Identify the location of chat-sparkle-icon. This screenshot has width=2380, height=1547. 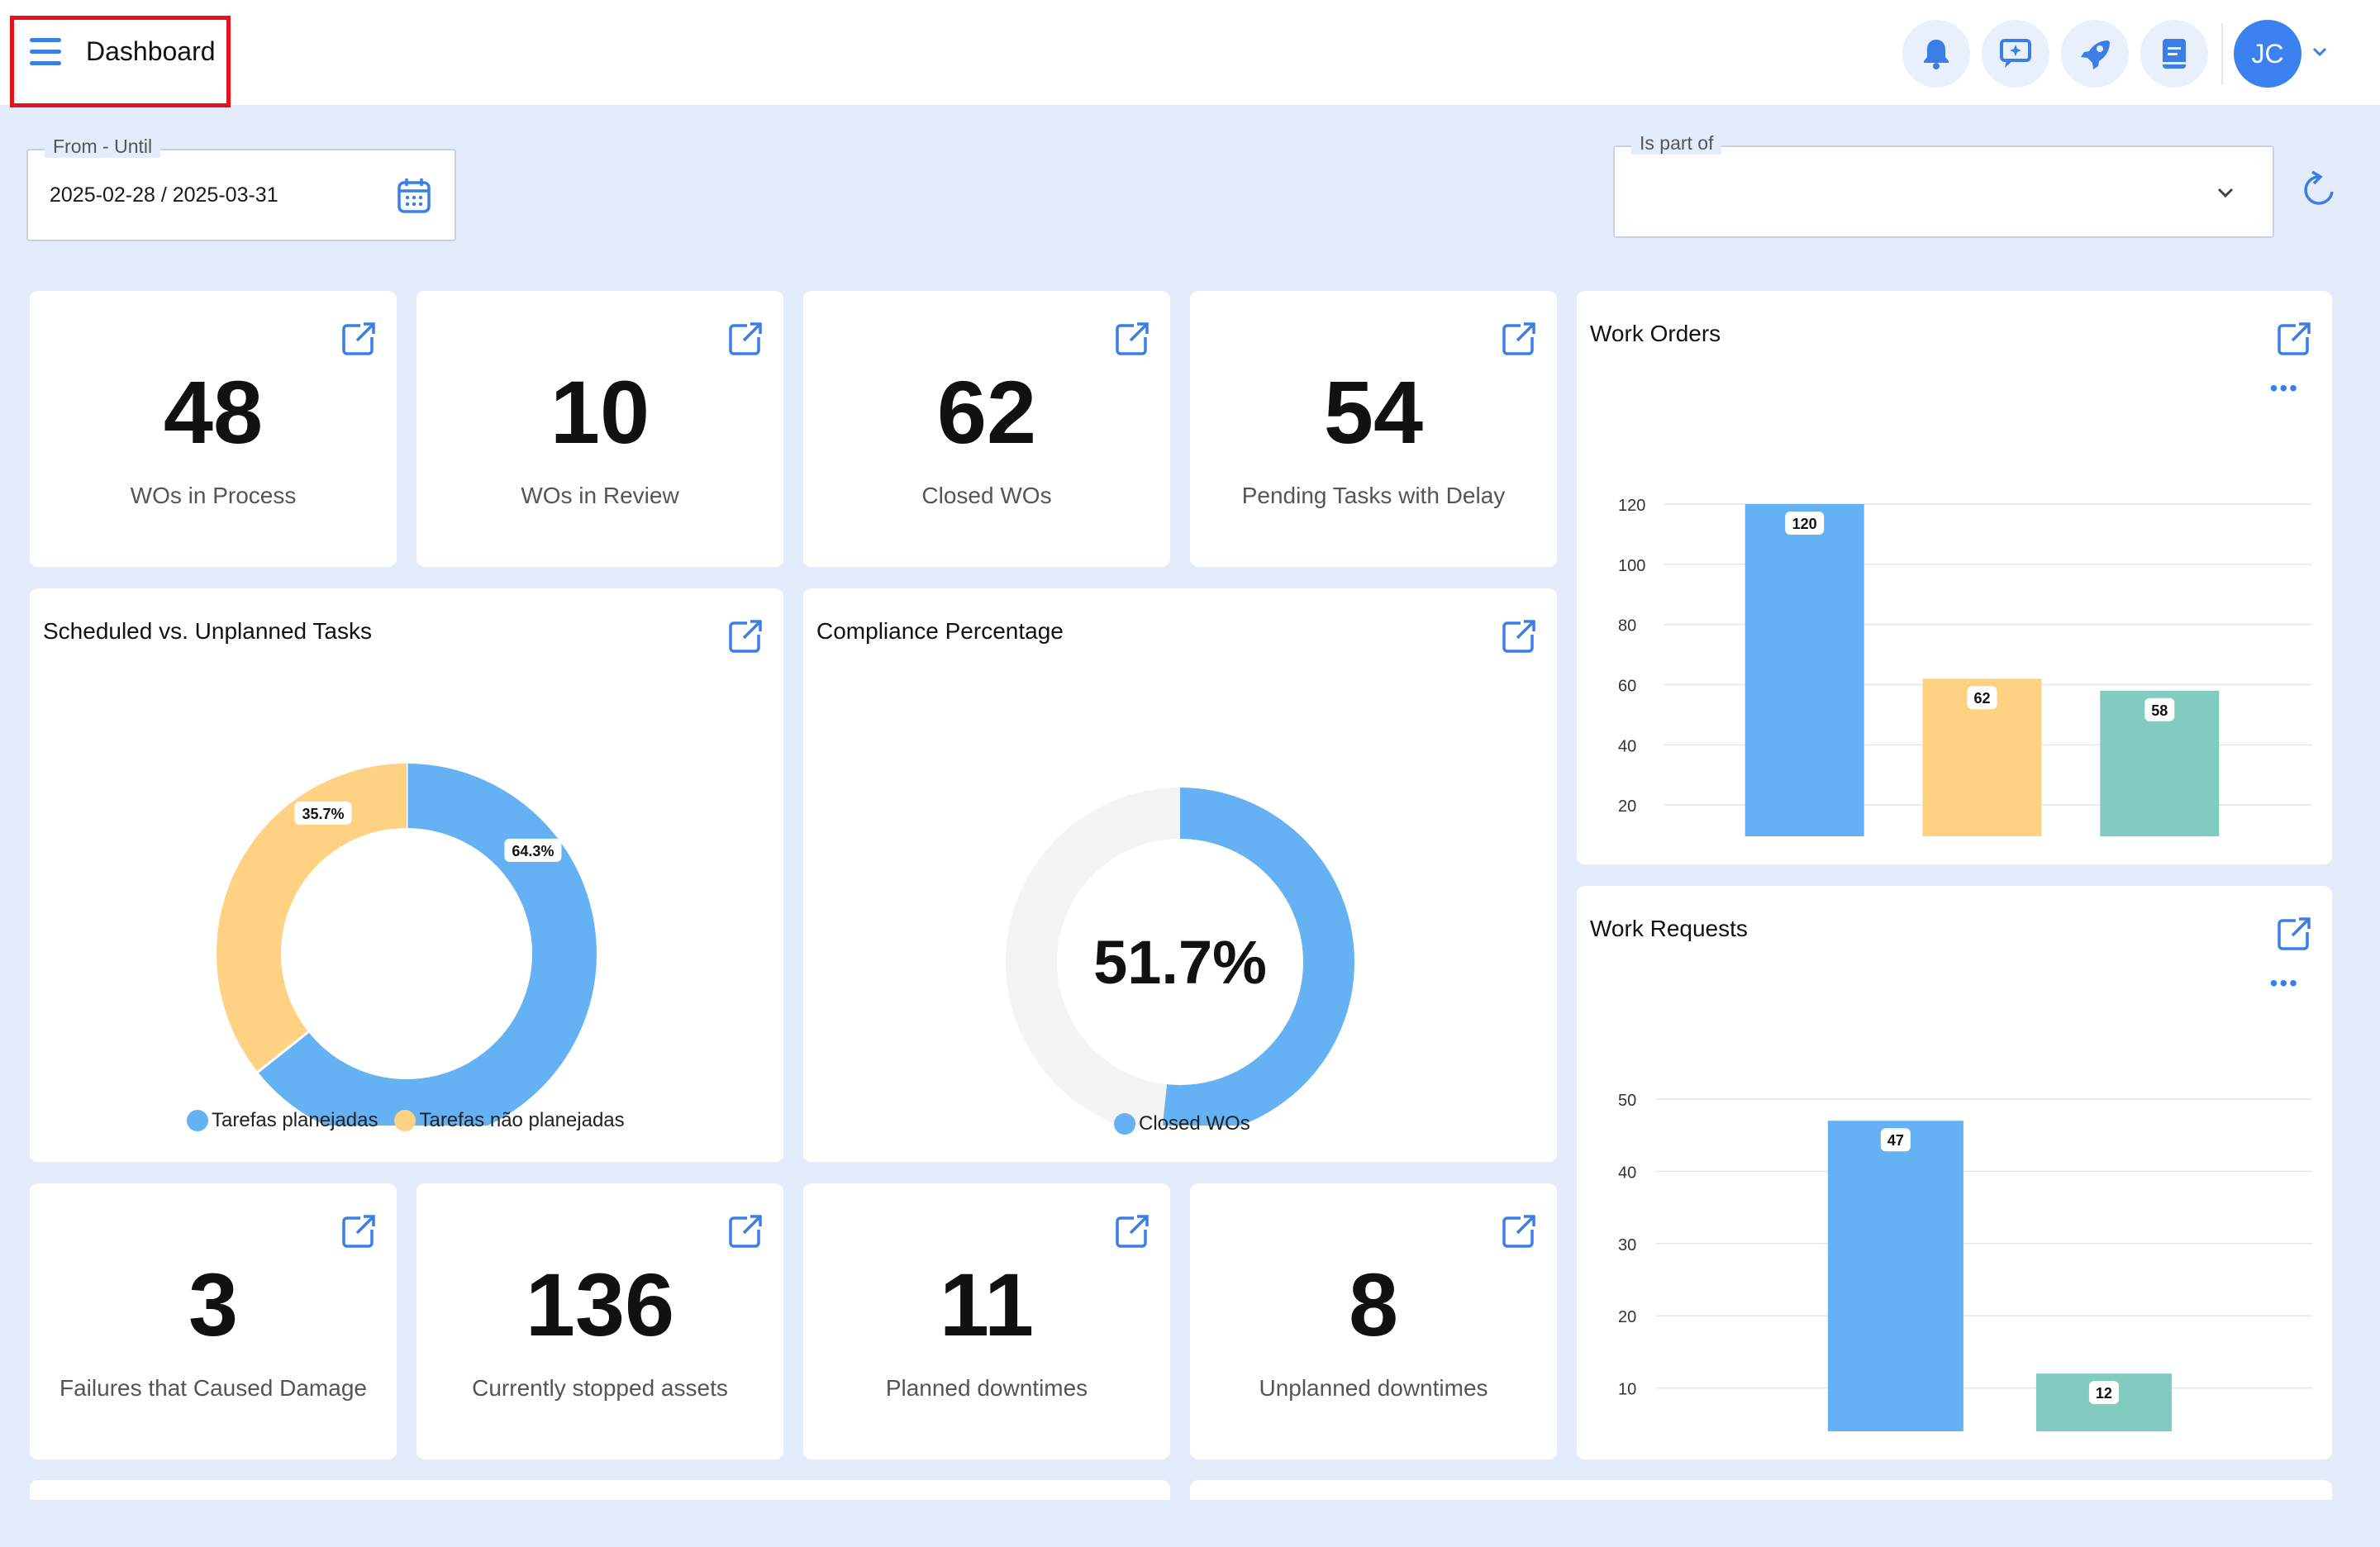
(2015, 54).